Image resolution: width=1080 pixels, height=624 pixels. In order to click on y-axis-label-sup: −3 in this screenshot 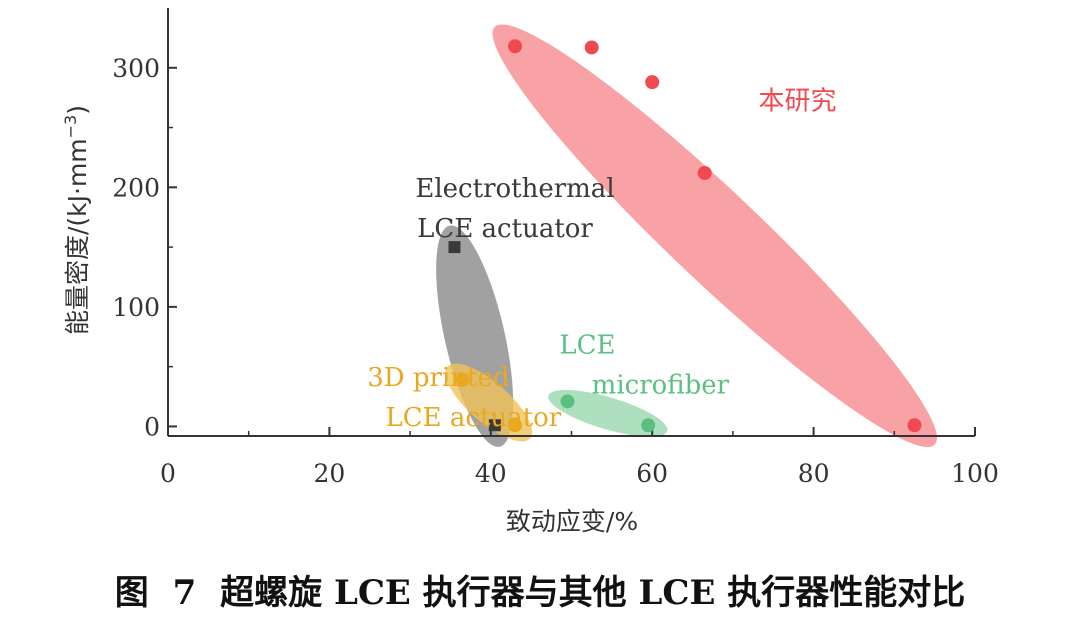, I will do `click(70, 127)`.